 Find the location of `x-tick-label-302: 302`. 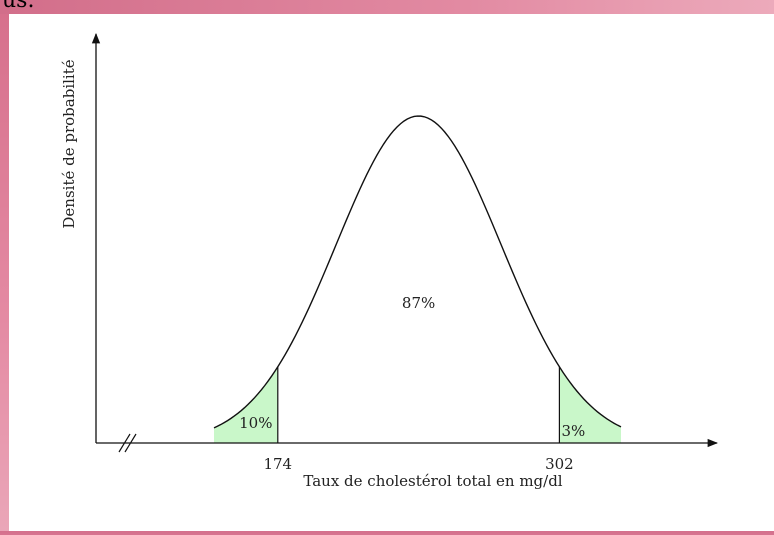

x-tick-label-302: 302 is located at coordinates (559, 464).